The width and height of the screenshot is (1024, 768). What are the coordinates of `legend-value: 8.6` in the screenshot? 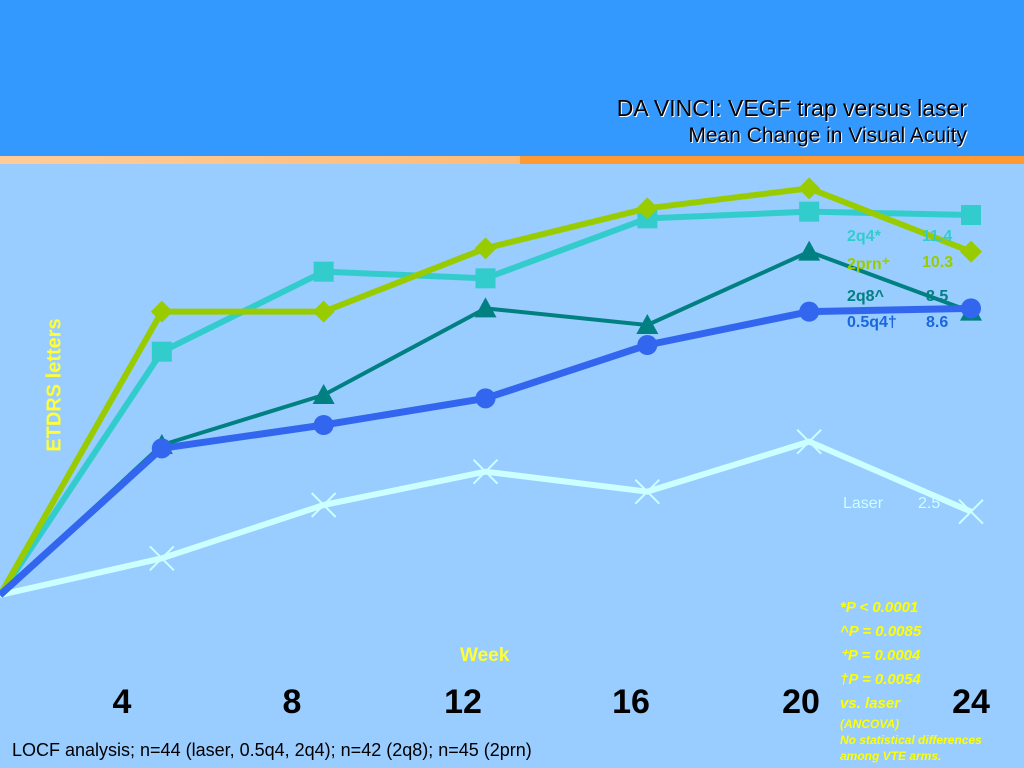 It's located at (937, 322).